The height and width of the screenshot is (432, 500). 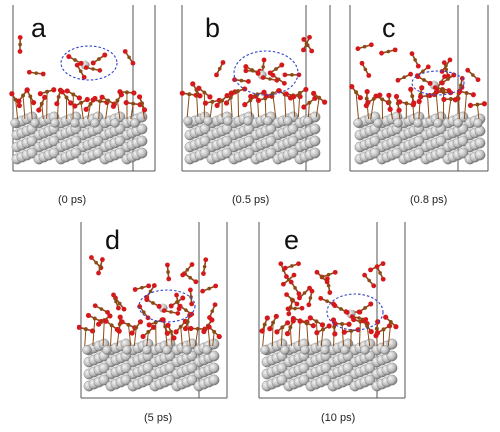 I want to click on panel-e-letter: e, so click(x=292, y=240).